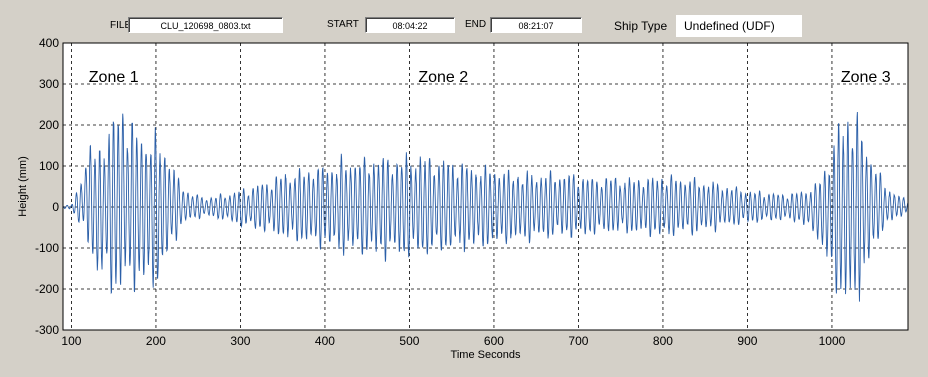 The height and width of the screenshot is (377, 928). Describe the element at coordinates (205, 25) in the screenshot. I see `file-field: CLU_120698_0803.txt` at that location.